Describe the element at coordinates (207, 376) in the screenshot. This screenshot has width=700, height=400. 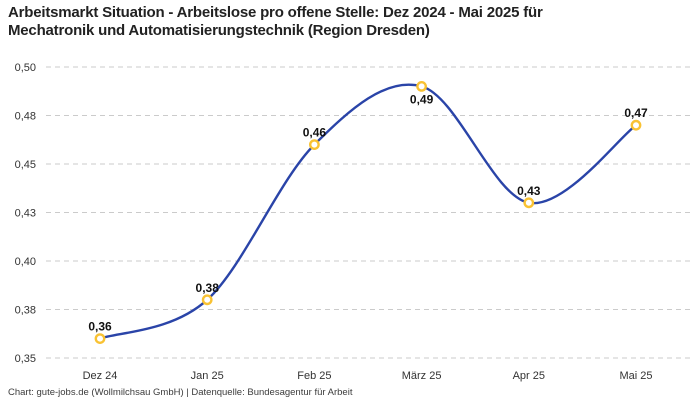
I see `x-axis-tick-label: Jan 25` at that location.